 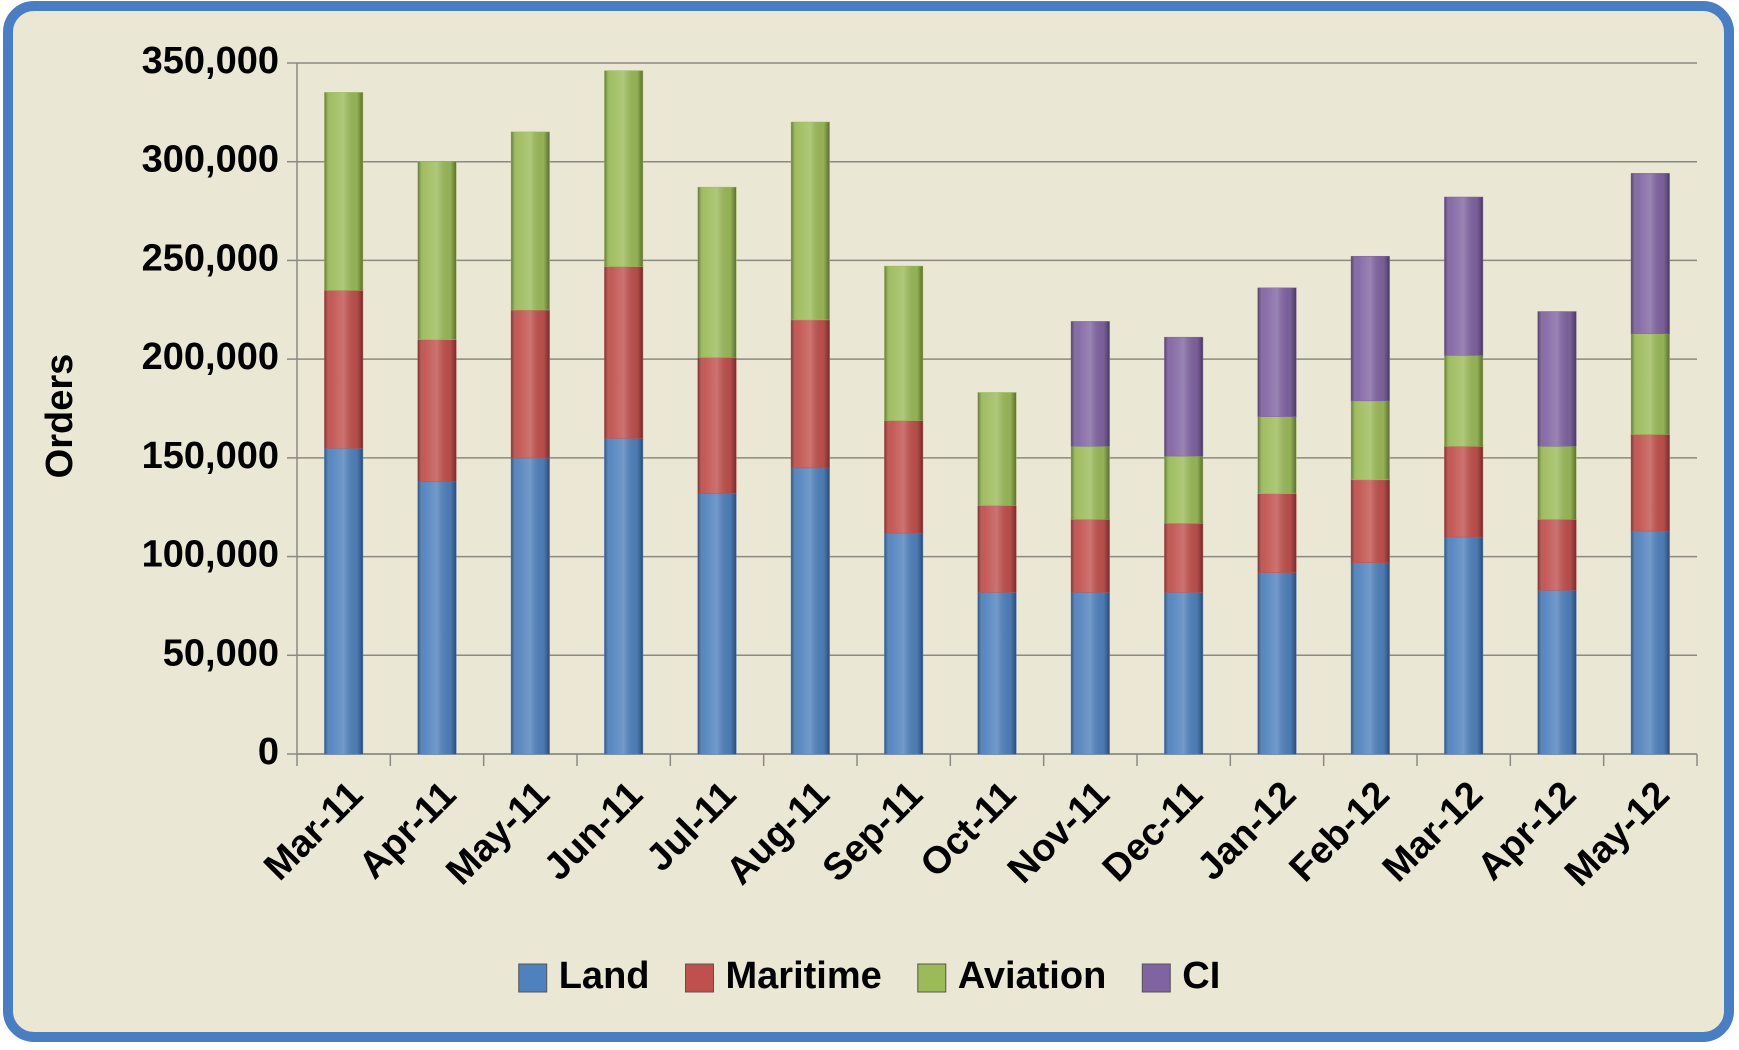 What do you see at coordinates (210, 61) in the screenshot?
I see `y-tick-label: 350,000` at bounding box center [210, 61].